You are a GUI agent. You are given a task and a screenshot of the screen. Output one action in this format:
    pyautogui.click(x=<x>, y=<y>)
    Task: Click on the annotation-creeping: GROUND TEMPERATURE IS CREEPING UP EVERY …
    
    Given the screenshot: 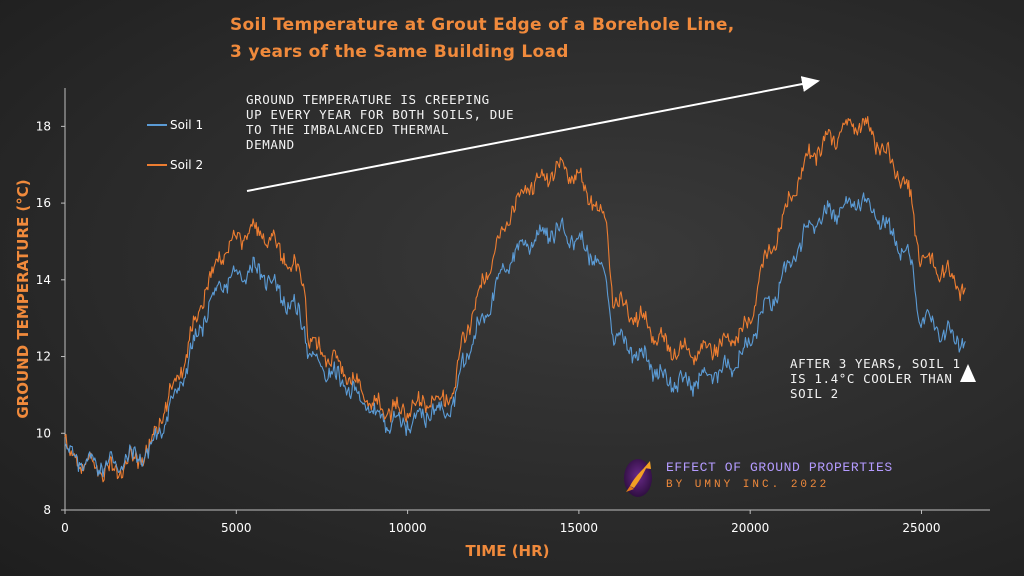 What is the action you would take?
    pyautogui.click(x=380, y=122)
    